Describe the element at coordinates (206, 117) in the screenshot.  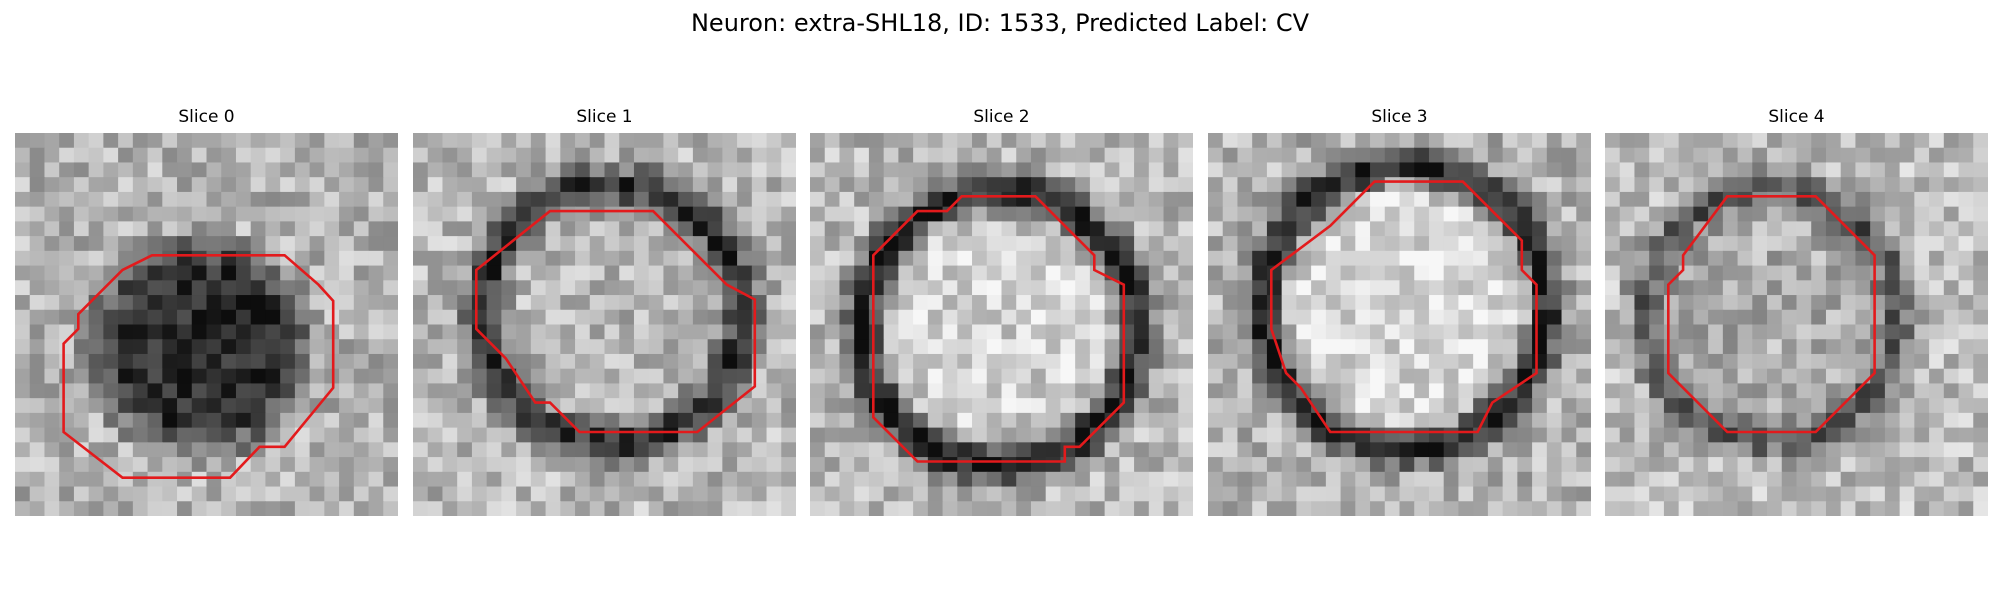
I see `slice-title-0: Slice 0` at that location.